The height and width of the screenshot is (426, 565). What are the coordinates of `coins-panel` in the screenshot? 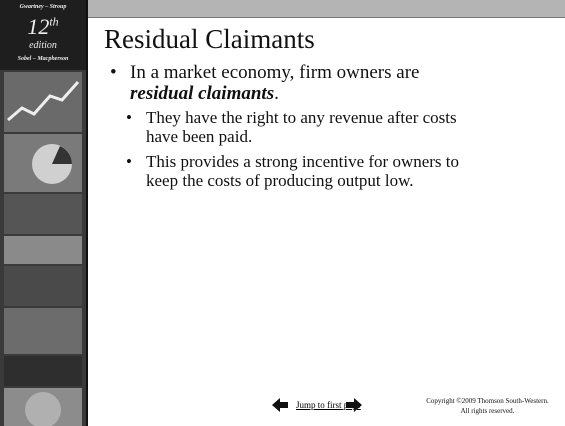 It's located at (43, 250).